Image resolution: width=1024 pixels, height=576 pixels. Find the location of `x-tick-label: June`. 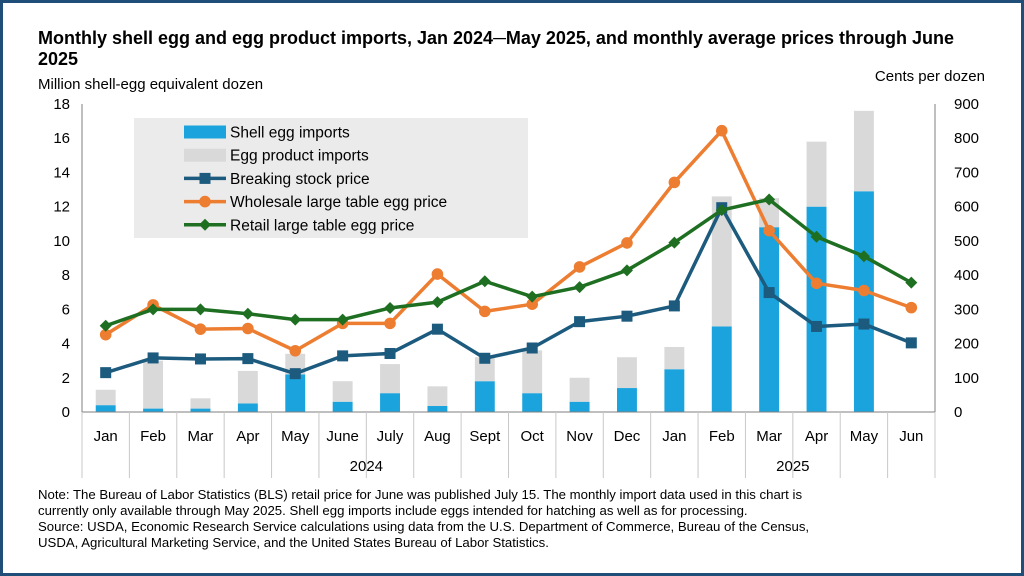

x-tick-label: June is located at coordinates (342, 436).